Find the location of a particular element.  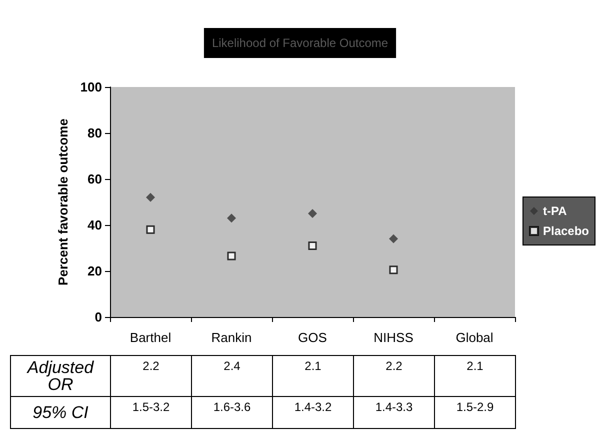

y-tick-label: 60 is located at coordinates (95, 179).